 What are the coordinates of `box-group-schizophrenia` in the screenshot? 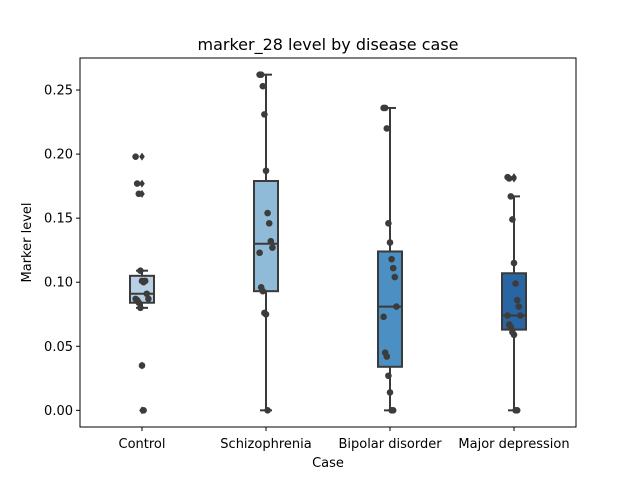 It's located at (266, 242).